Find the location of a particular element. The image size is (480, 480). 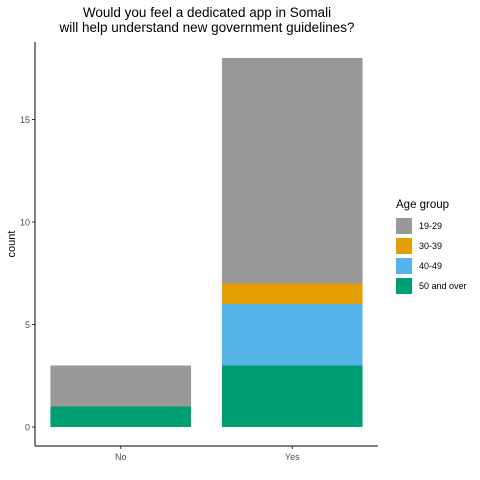

y-tick-label-0: 0 is located at coordinates (27, 428).